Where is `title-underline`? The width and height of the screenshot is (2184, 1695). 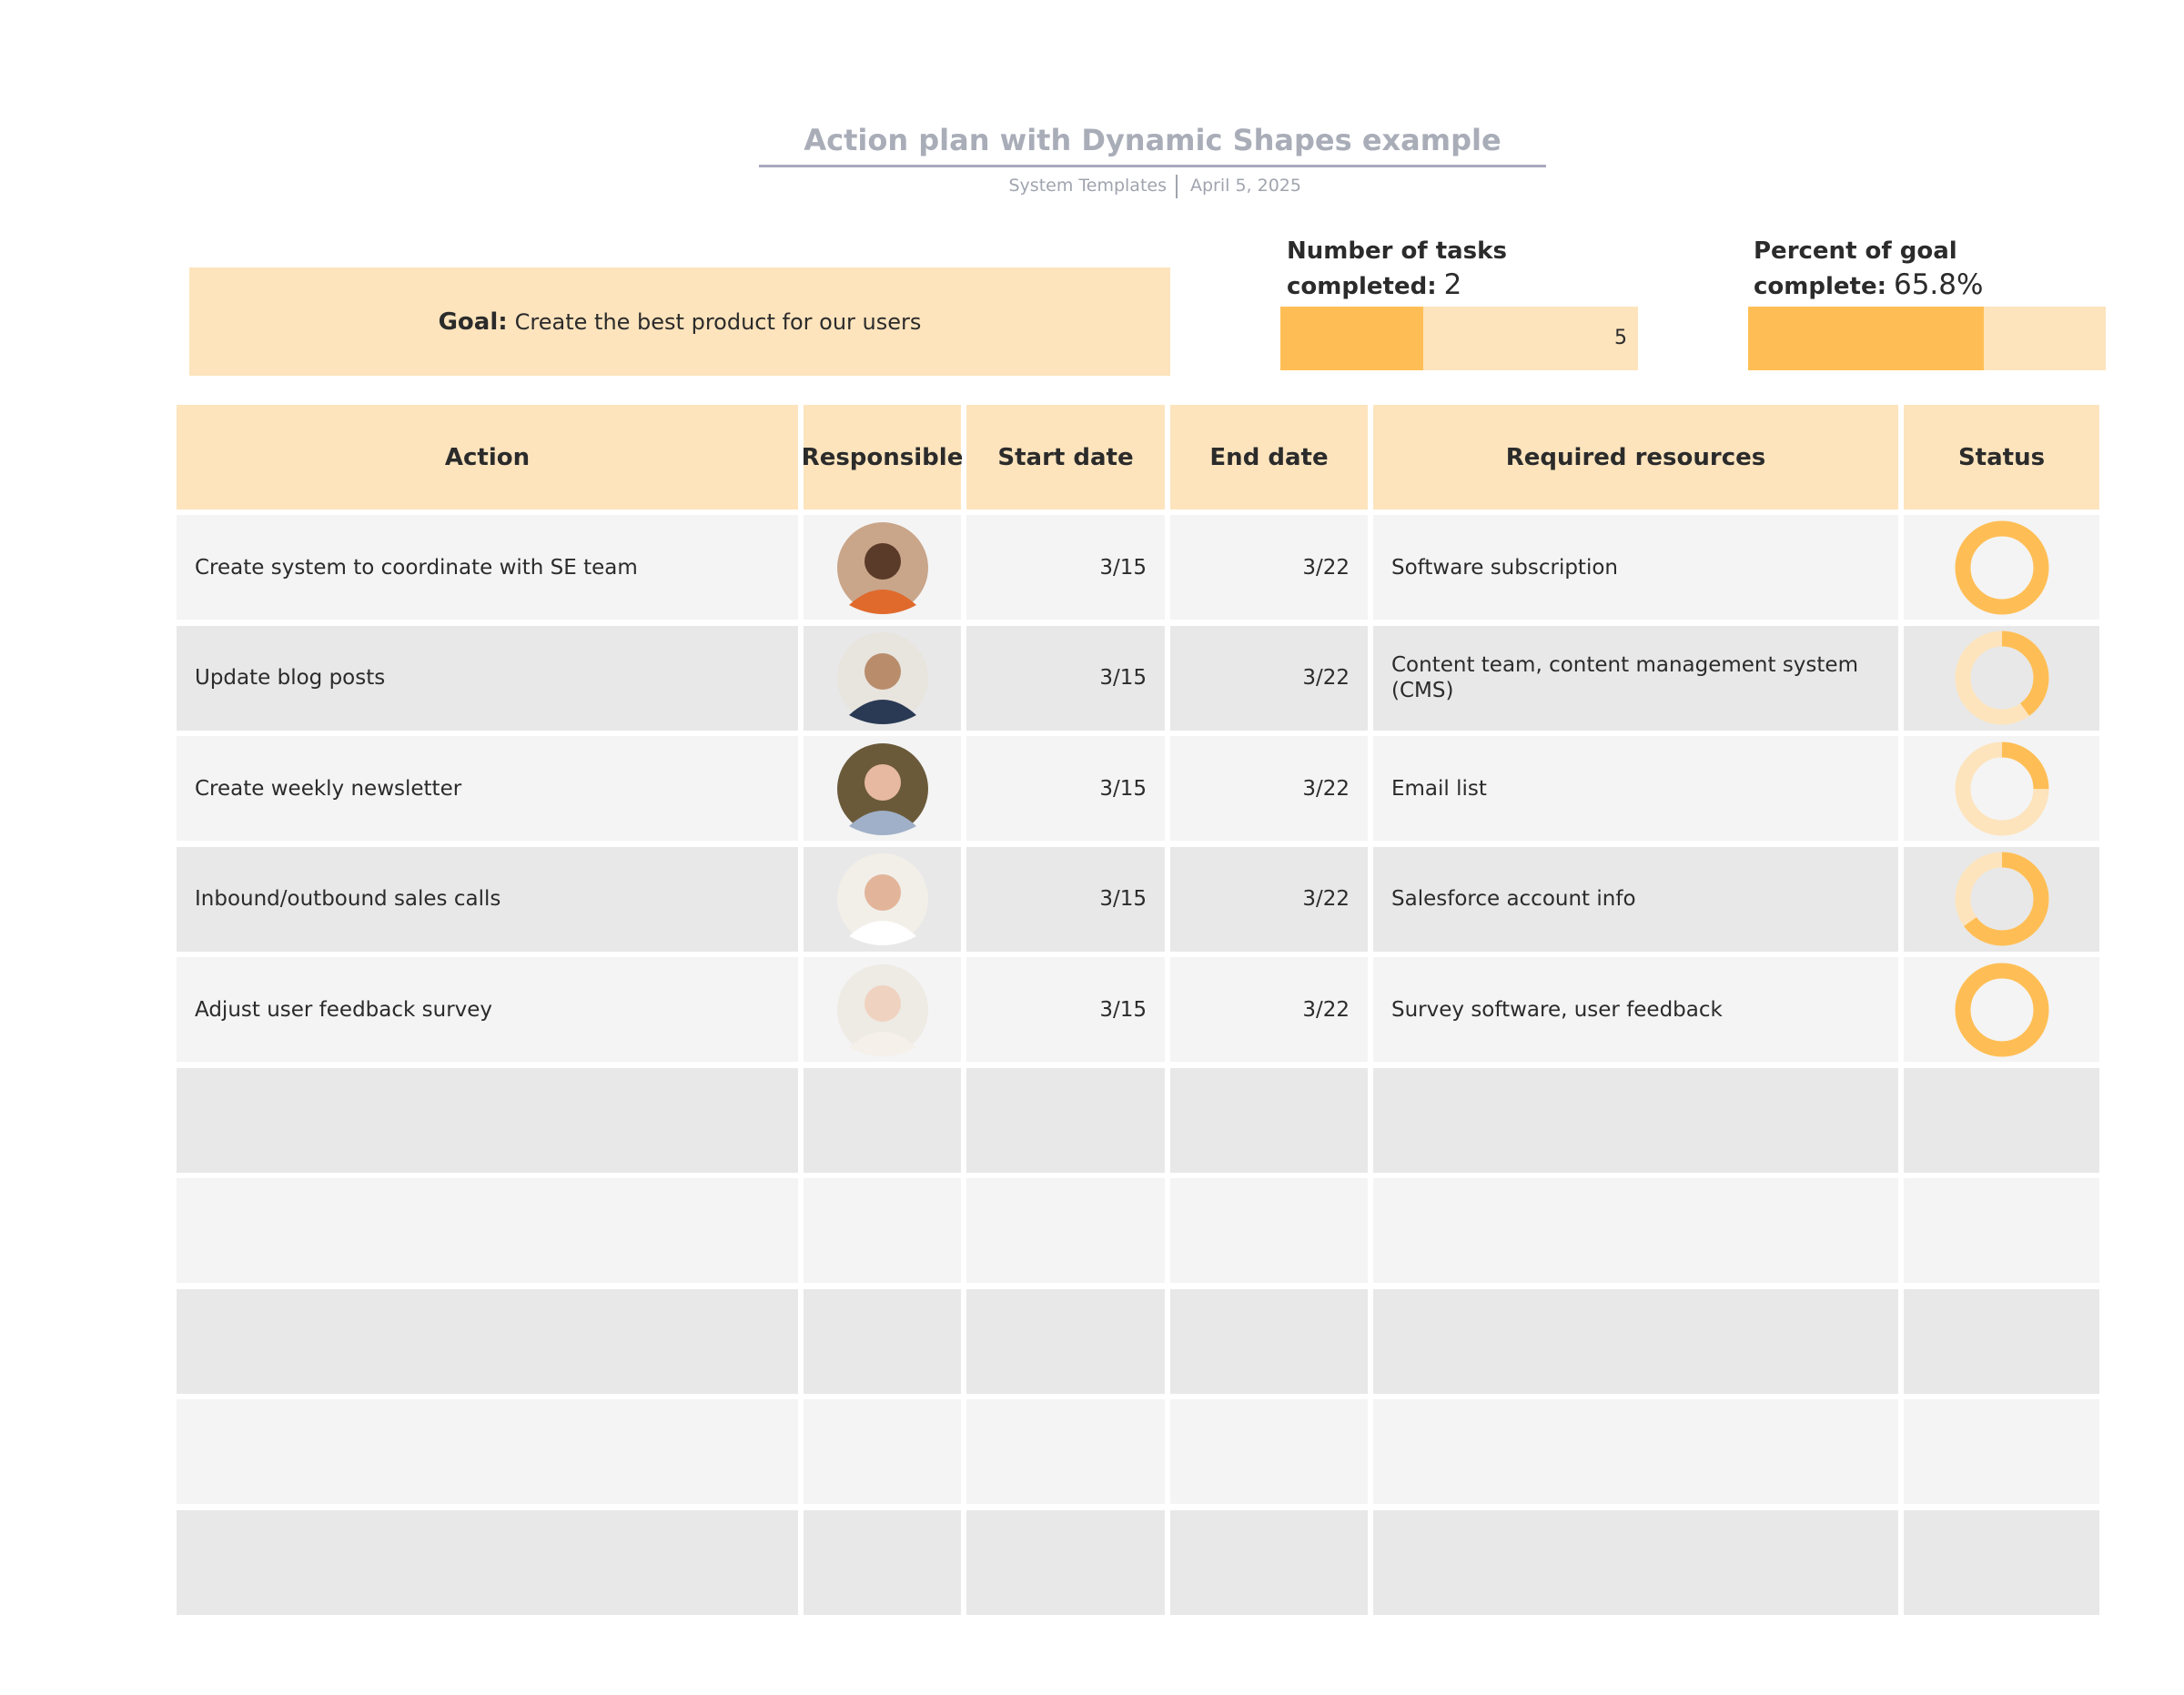 title-underline is located at coordinates (1152, 166).